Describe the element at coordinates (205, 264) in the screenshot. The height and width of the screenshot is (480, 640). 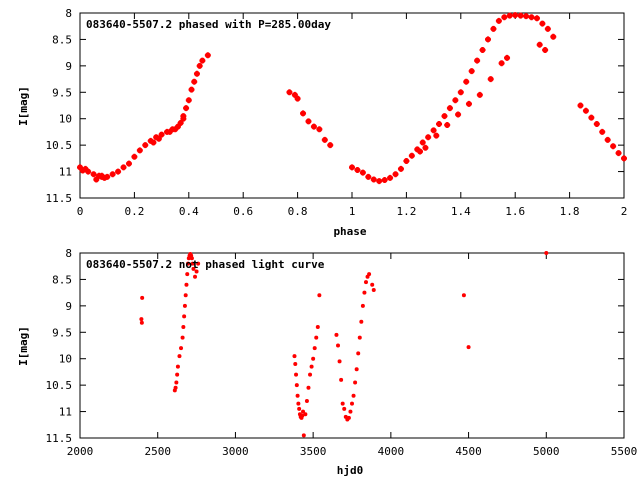
I see `unphased-title: 083640-5507.2 not phased light curve` at that location.